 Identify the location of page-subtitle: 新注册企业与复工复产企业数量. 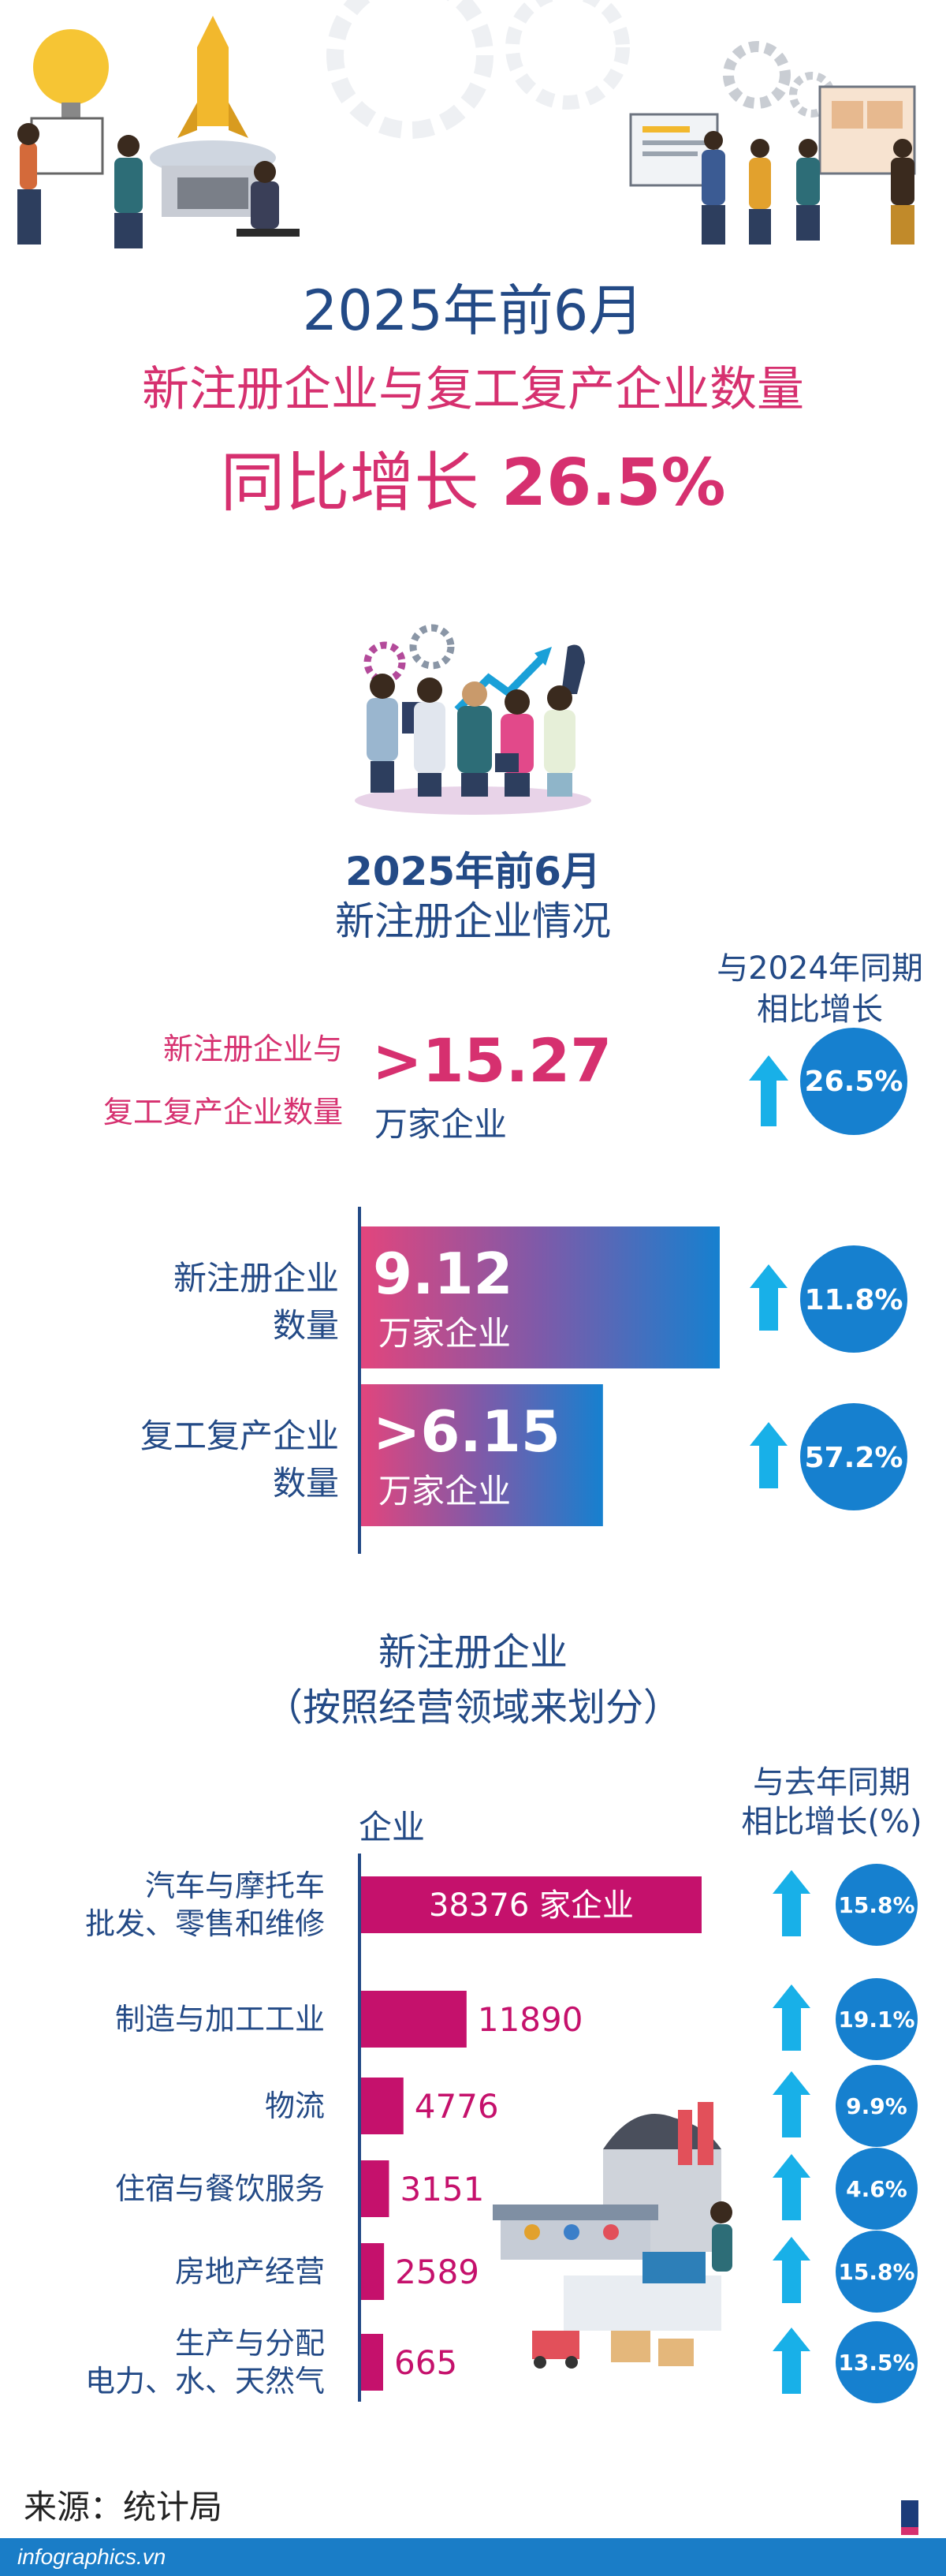
(473, 389).